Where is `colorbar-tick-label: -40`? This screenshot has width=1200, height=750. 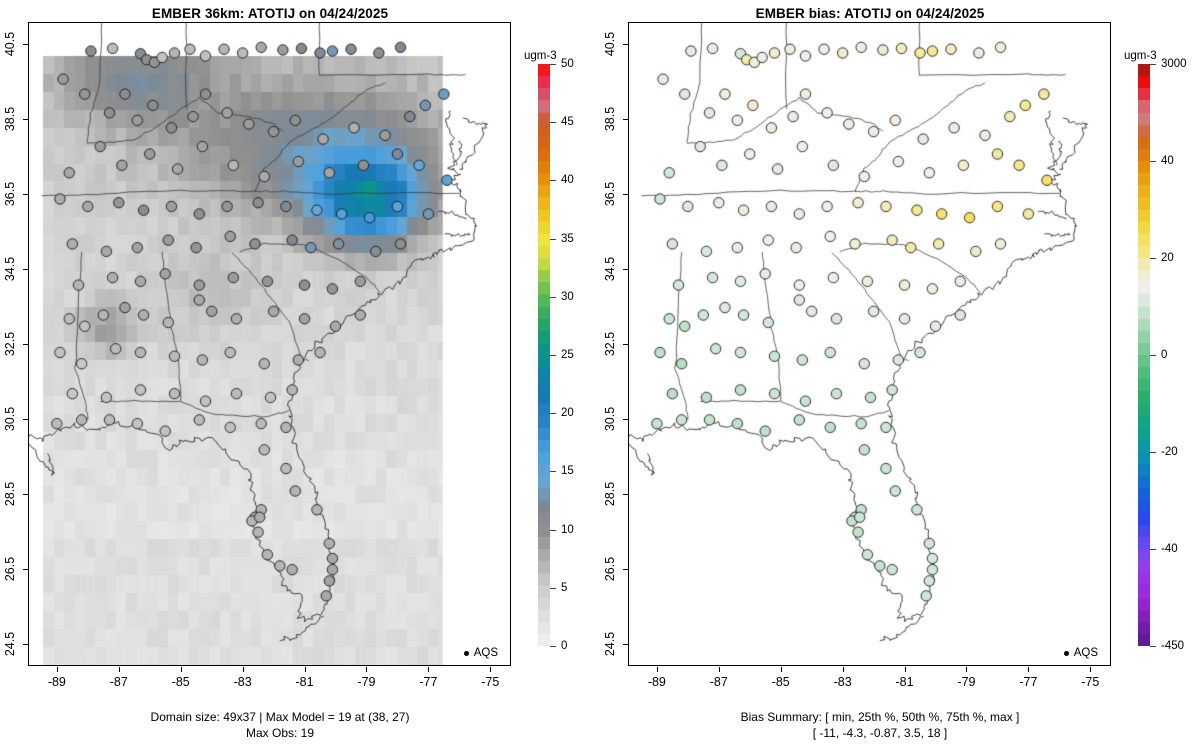 colorbar-tick-label: -40 is located at coordinates (1169, 549).